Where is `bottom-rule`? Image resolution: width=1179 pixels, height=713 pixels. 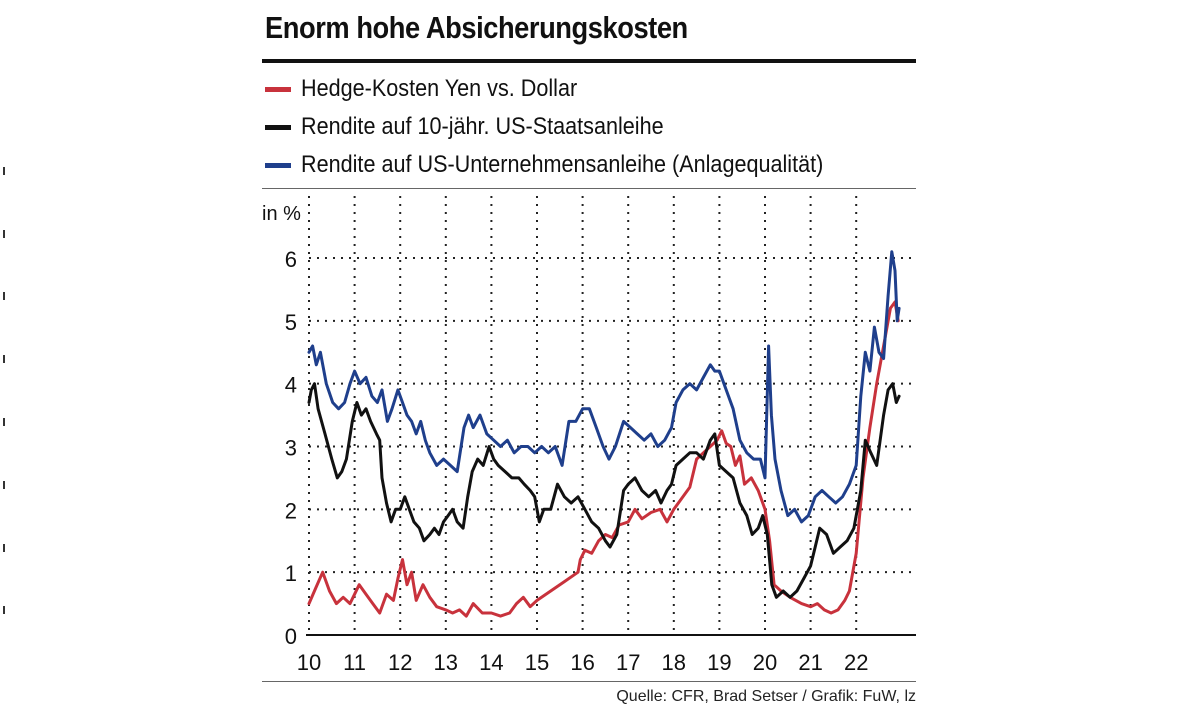
bottom-rule is located at coordinates (589, 681).